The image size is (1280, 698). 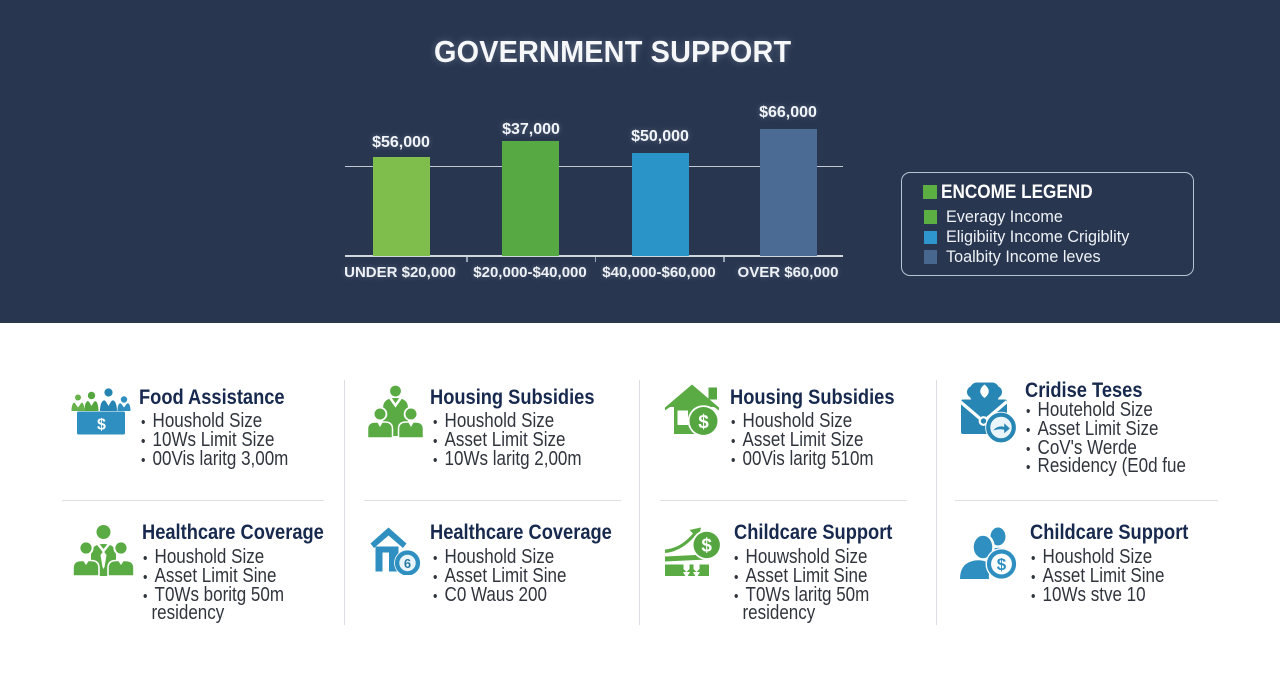 I want to click on svg-text: 6, so click(x=407, y=563).